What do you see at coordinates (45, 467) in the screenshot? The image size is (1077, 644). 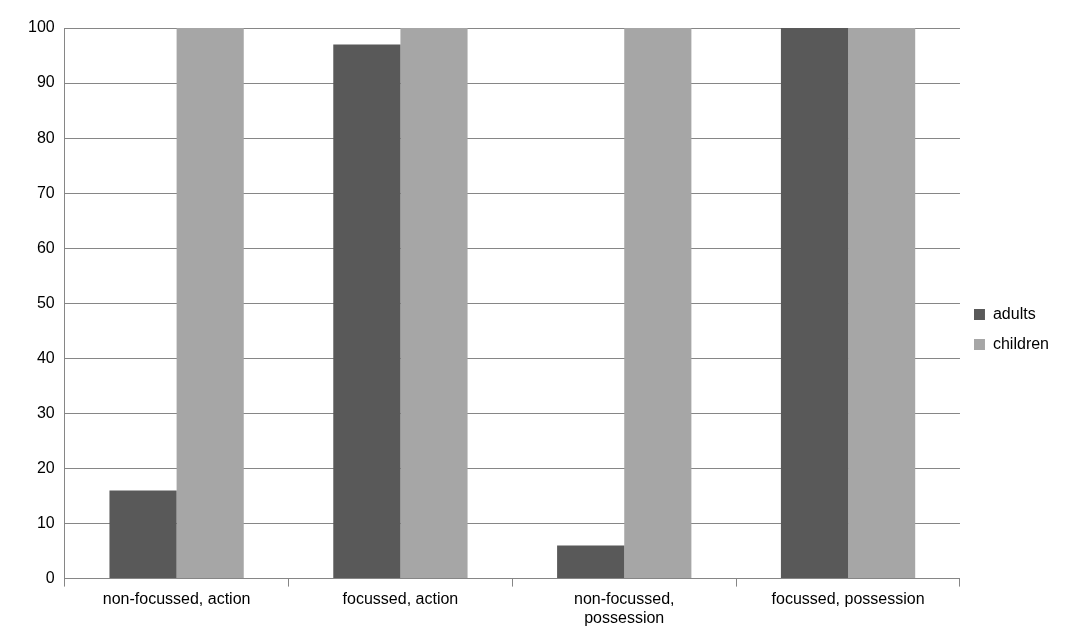 I see `y-tick-label: 20` at bounding box center [45, 467].